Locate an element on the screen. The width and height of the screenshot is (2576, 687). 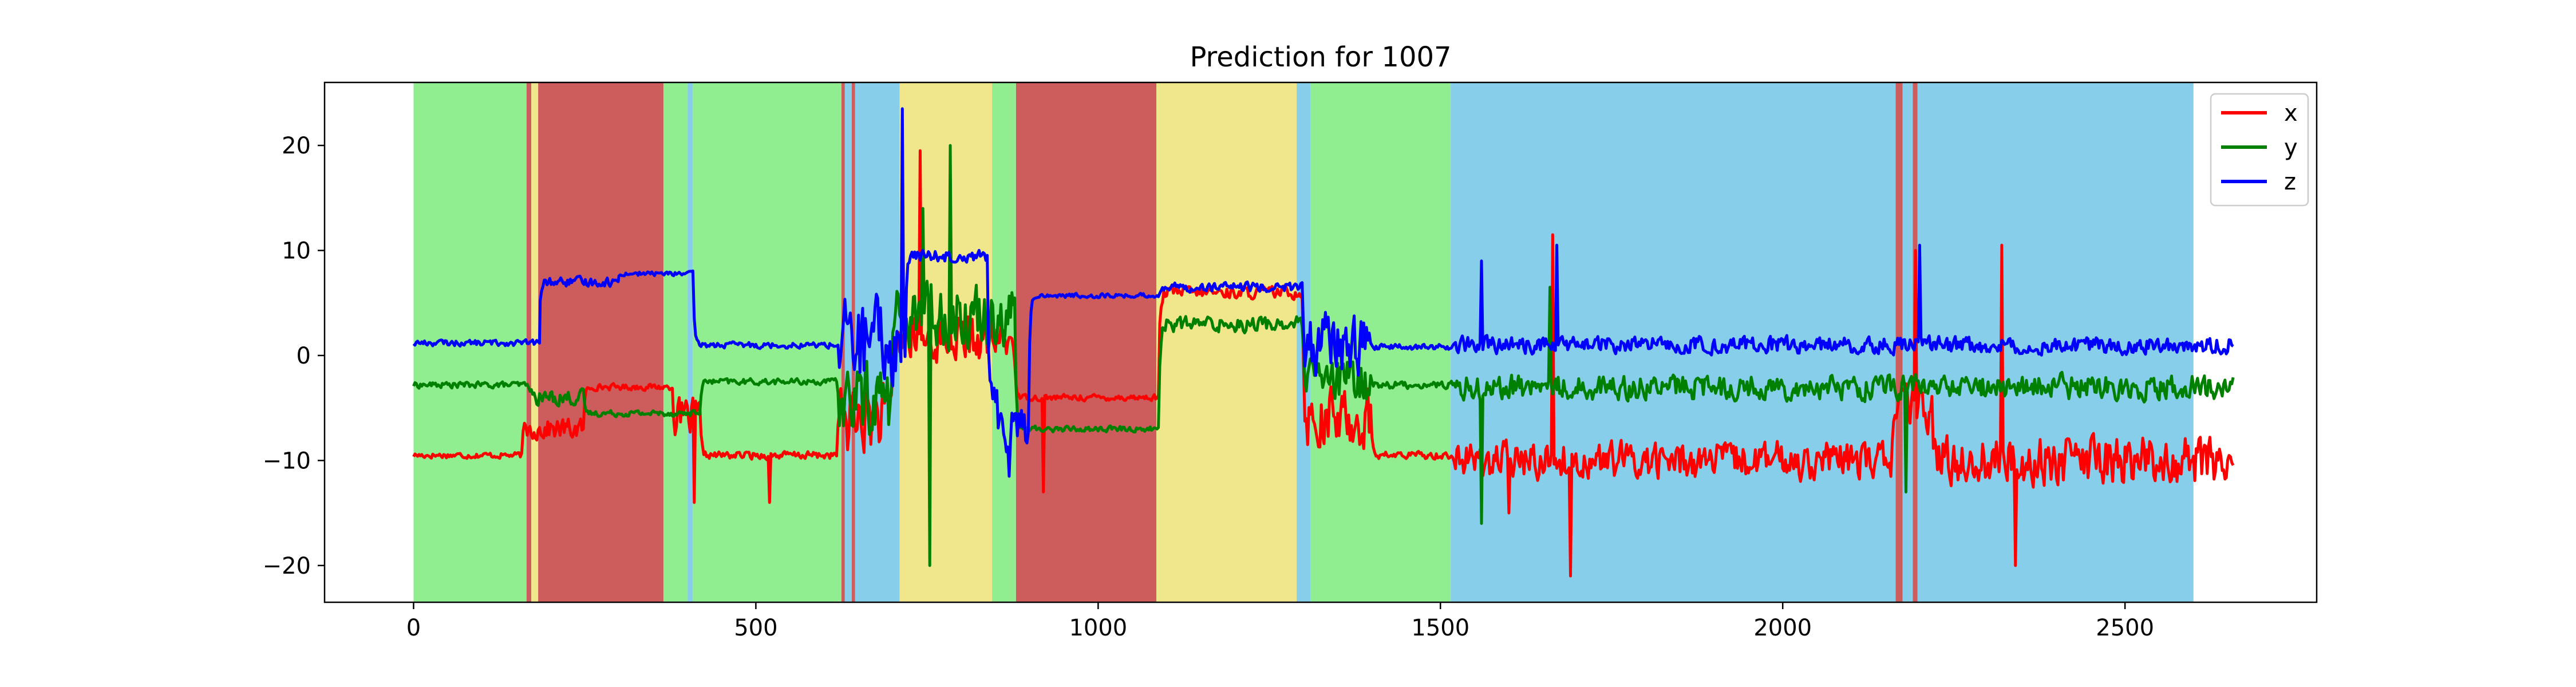
x-tick-label: 0 is located at coordinates (413, 628).